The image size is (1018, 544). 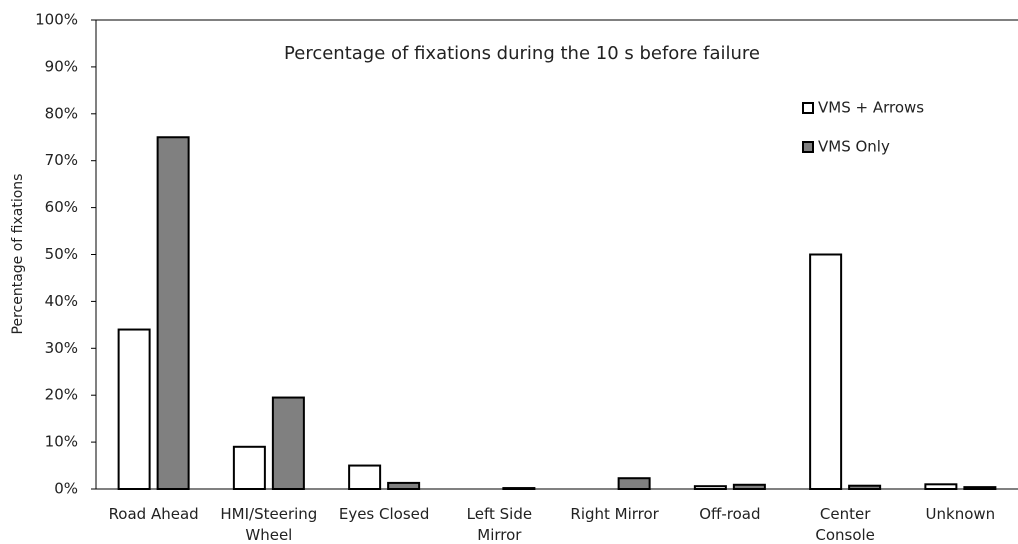 I want to click on x-tick-label: Unknown, so click(x=960, y=514).